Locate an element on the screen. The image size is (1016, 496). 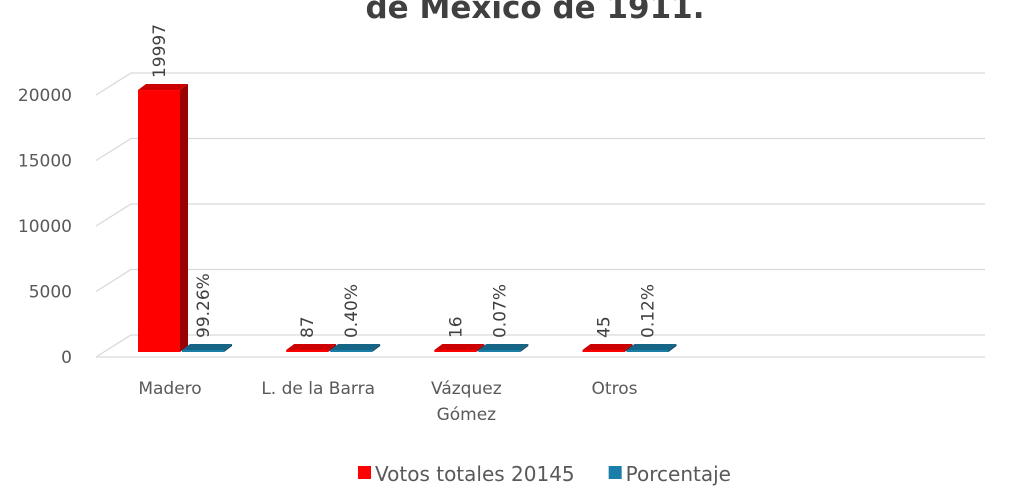
legend-label: Porcentaje is located at coordinates (678, 474).